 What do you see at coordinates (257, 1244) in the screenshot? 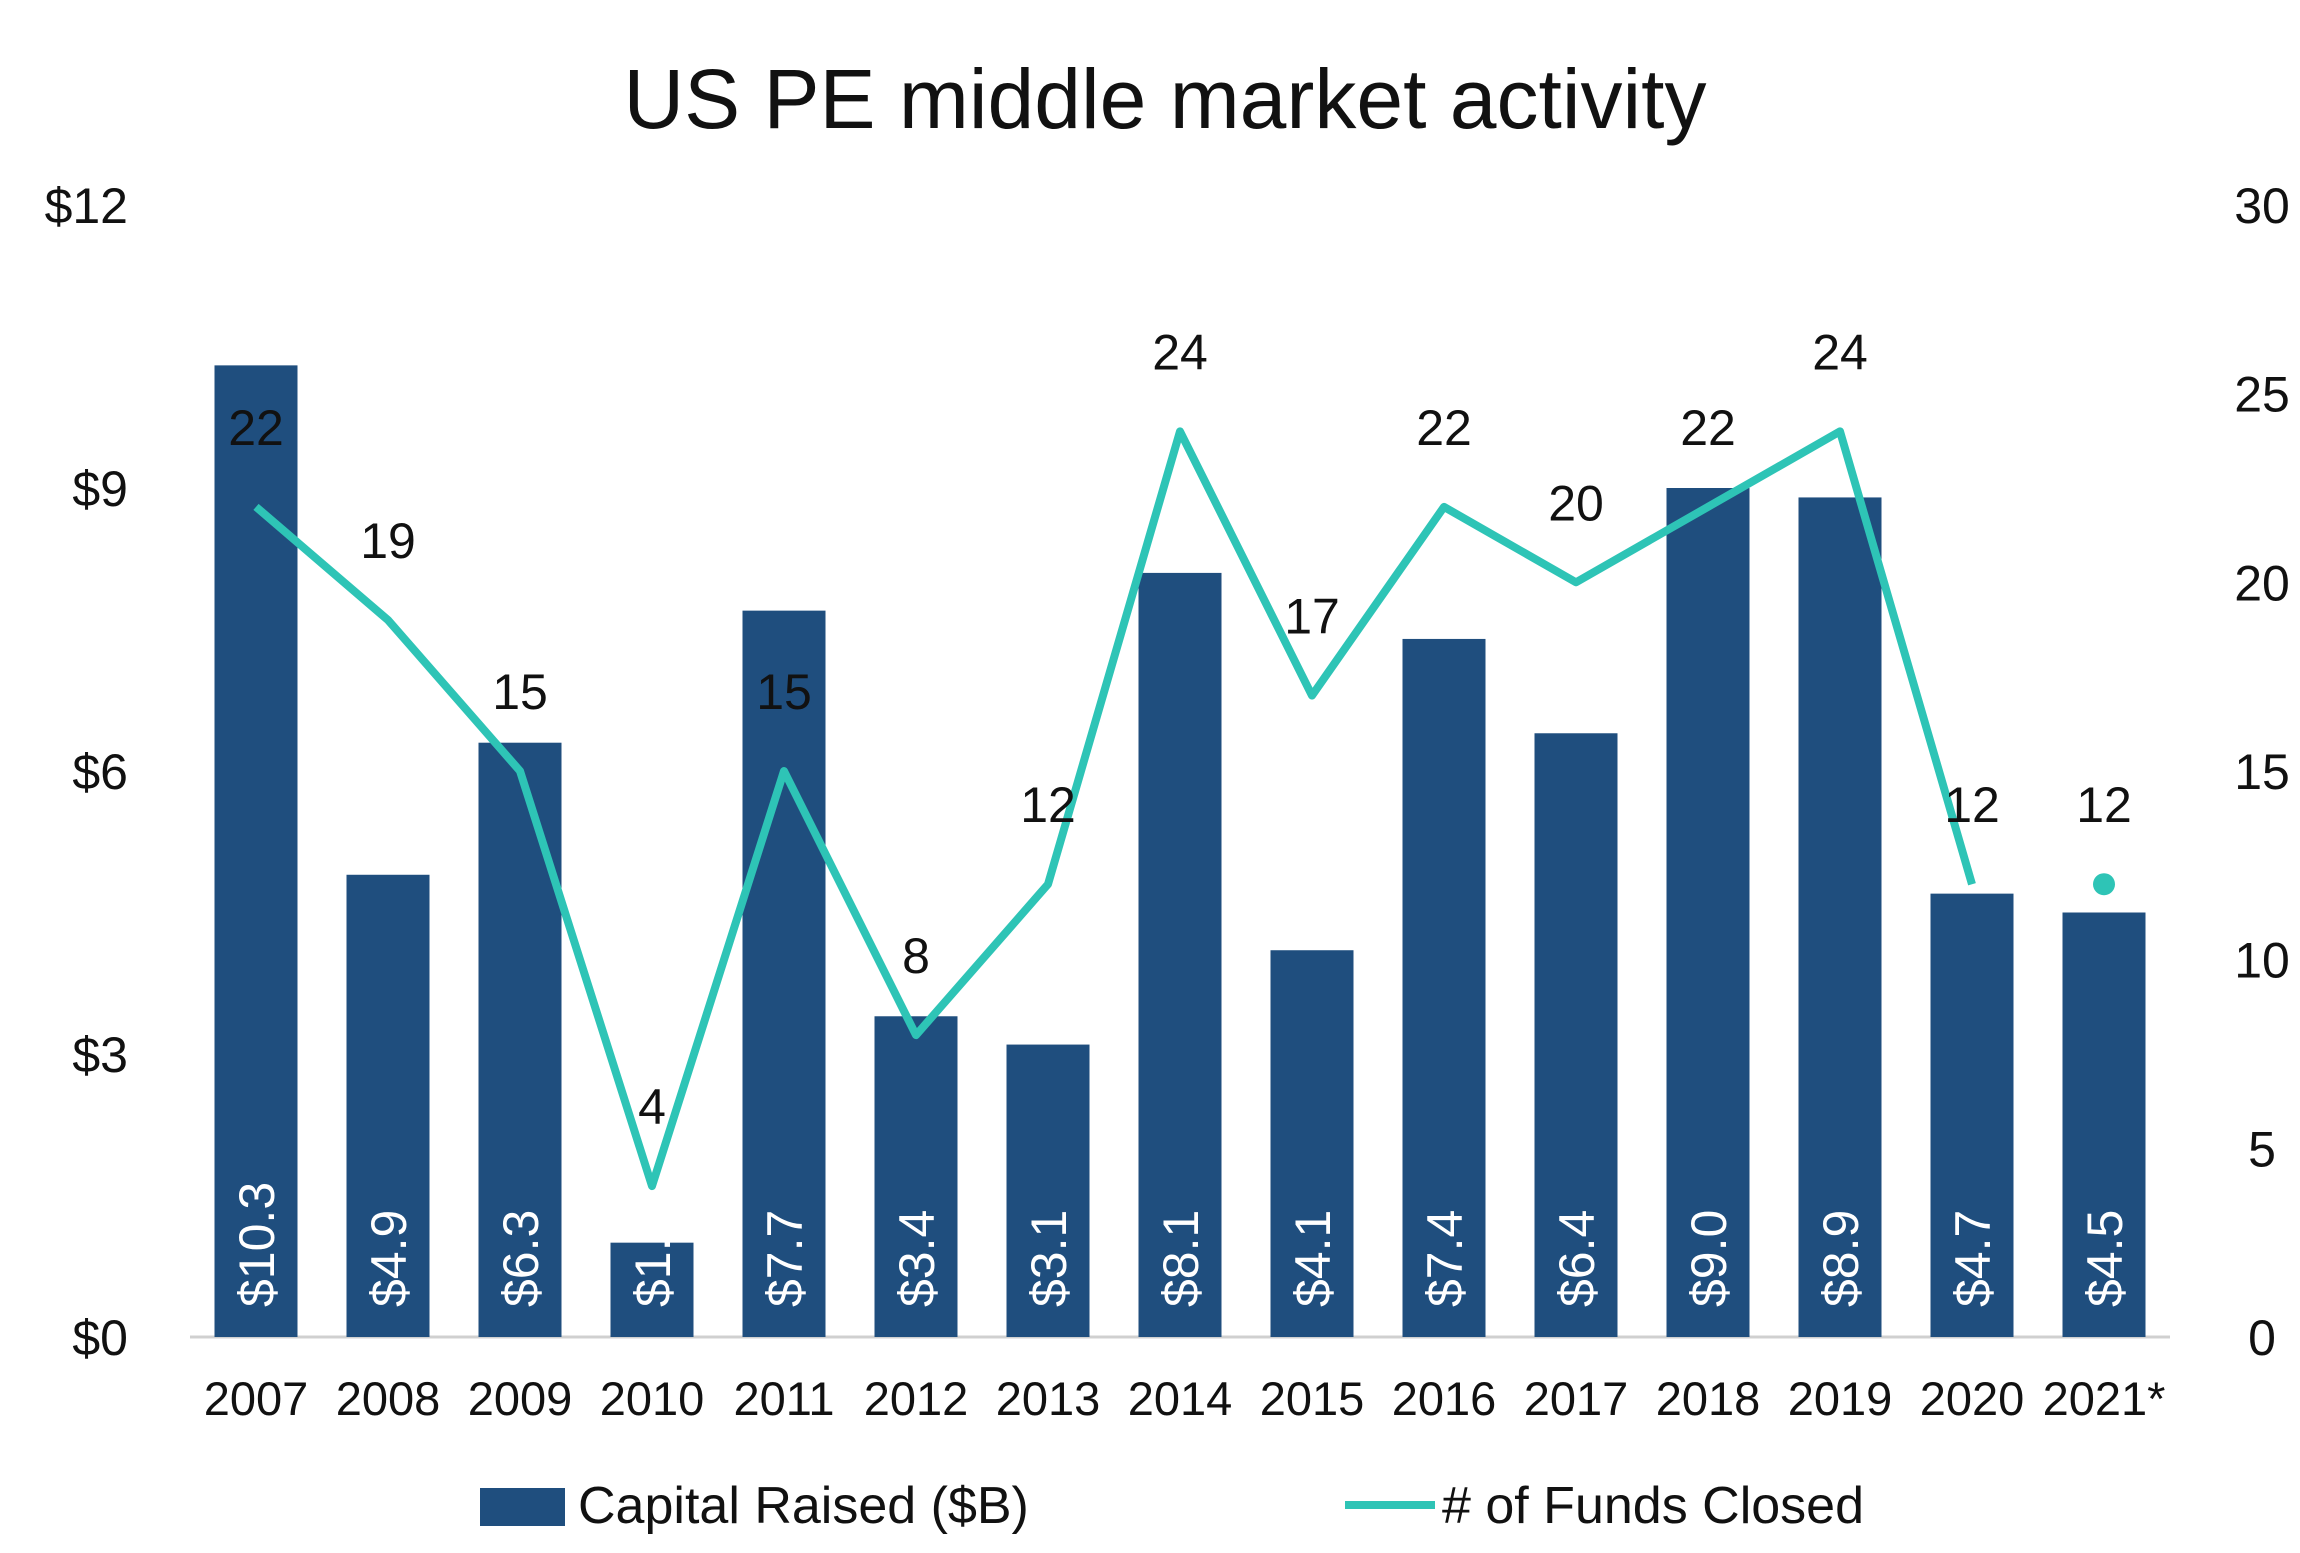
I see `bar-value-label: $10.3` at bounding box center [257, 1244].